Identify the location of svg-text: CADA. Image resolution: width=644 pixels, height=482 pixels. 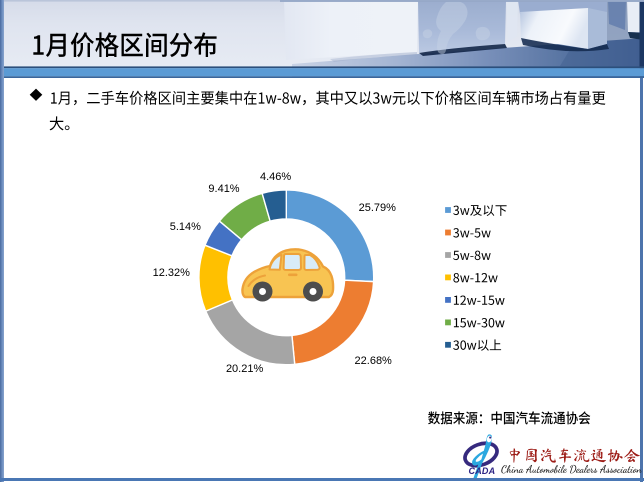
(482, 471).